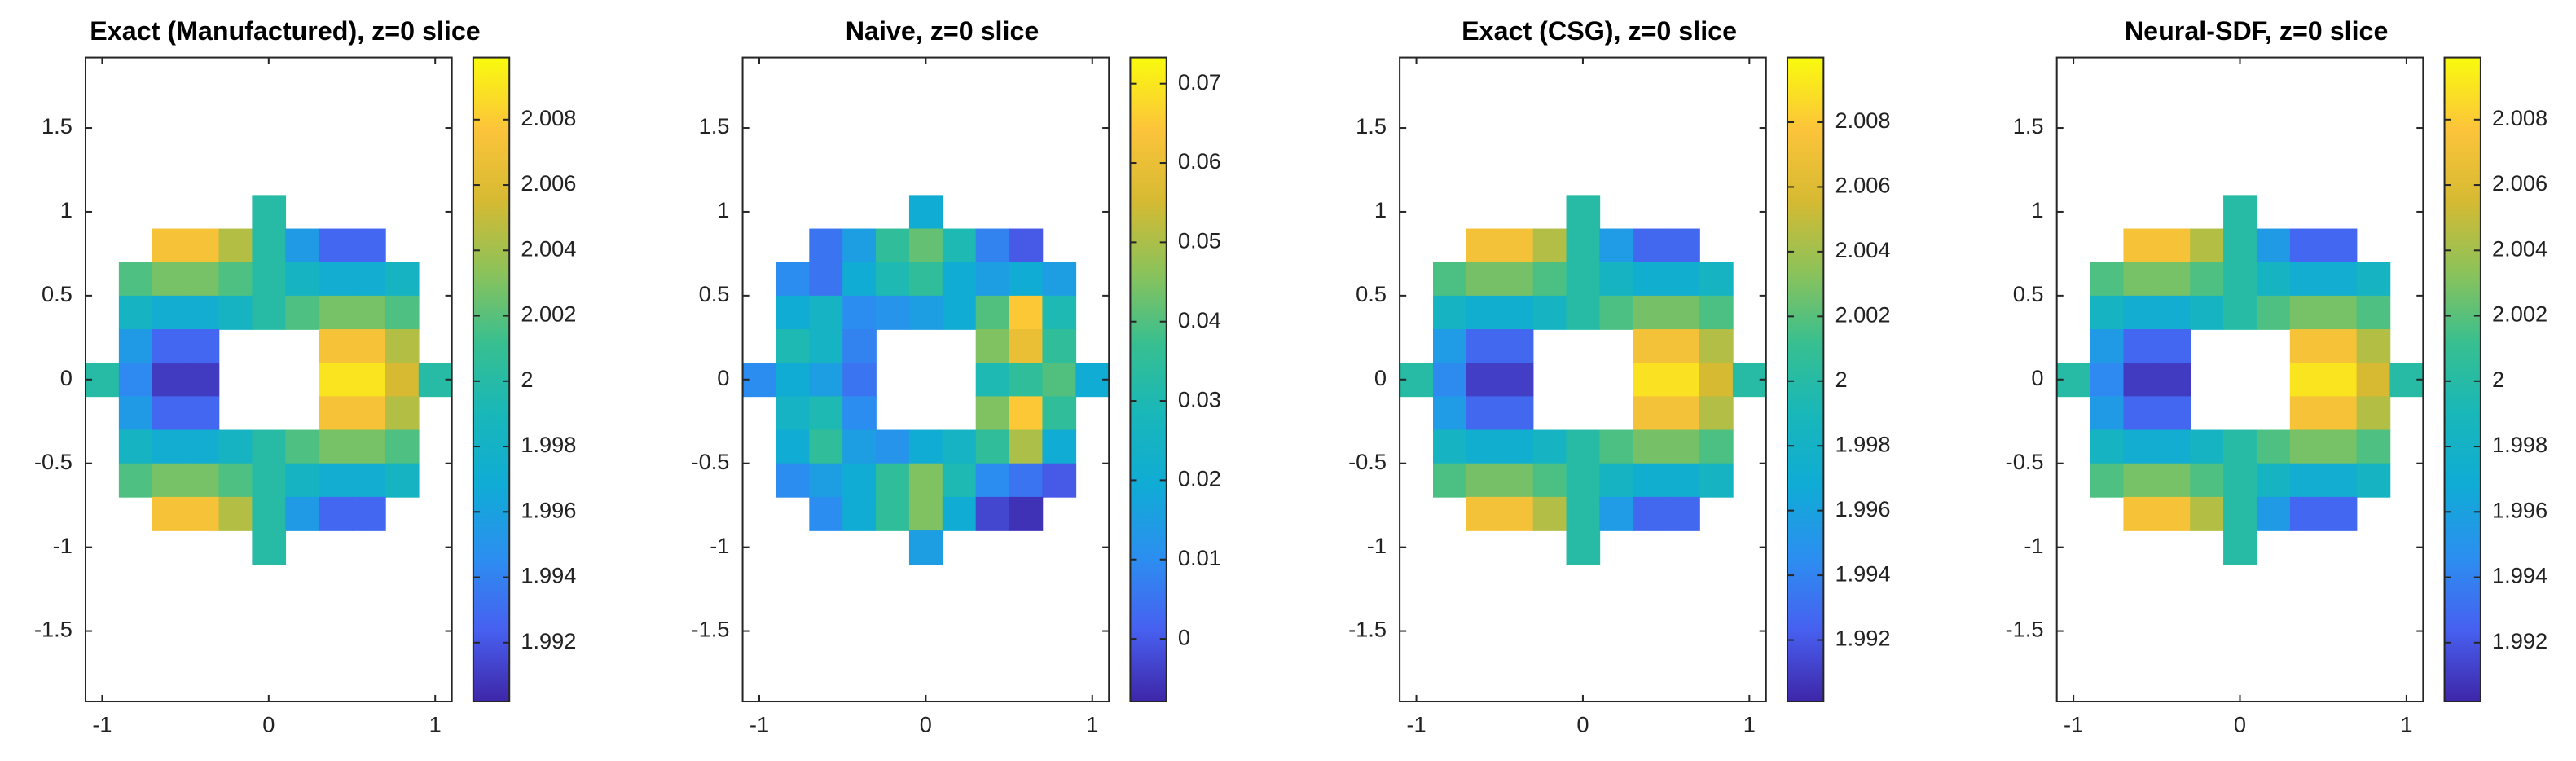 The width and height of the screenshot is (2576, 761). I want to click on y-tick-label: -1.5, so click(711, 629).